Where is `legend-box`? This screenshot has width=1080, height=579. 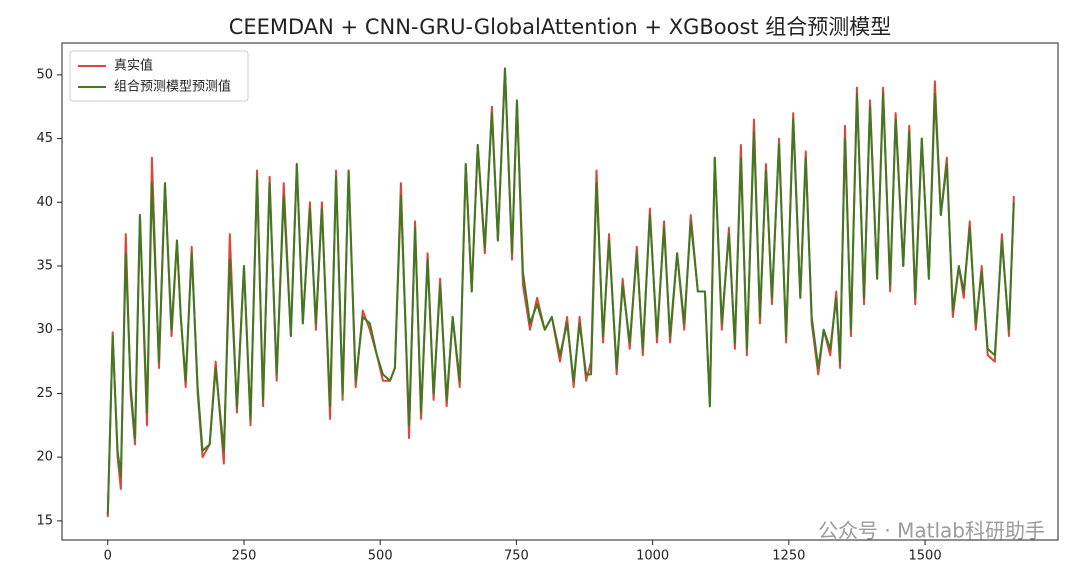 legend-box is located at coordinates (159, 76).